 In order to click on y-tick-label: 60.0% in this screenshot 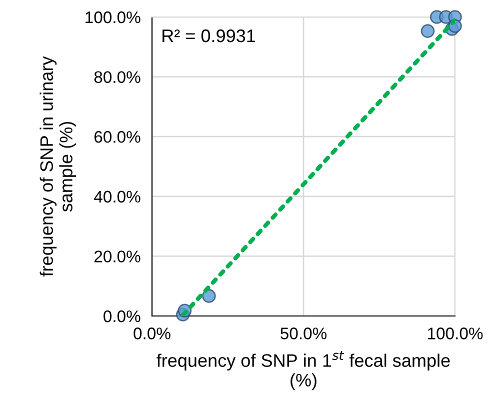, I will do `click(117, 137)`.